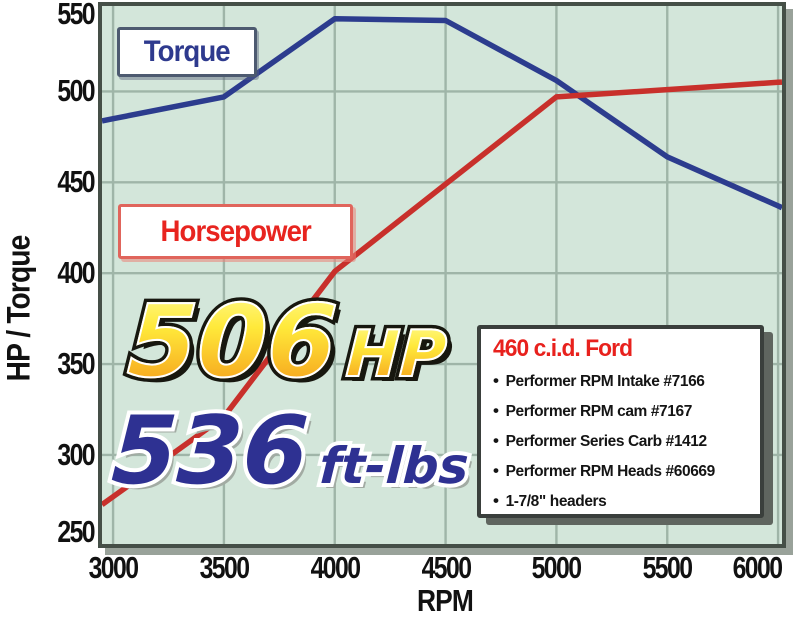  Describe the element at coordinates (113, 567) in the screenshot. I see `x-tick-label: 3000` at that location.